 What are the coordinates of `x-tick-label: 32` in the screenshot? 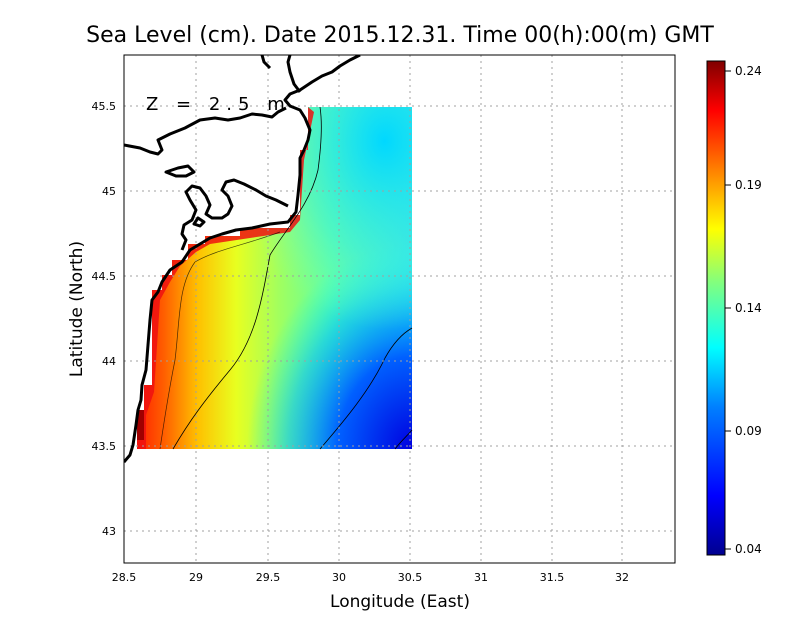 It's located at (622, 577).